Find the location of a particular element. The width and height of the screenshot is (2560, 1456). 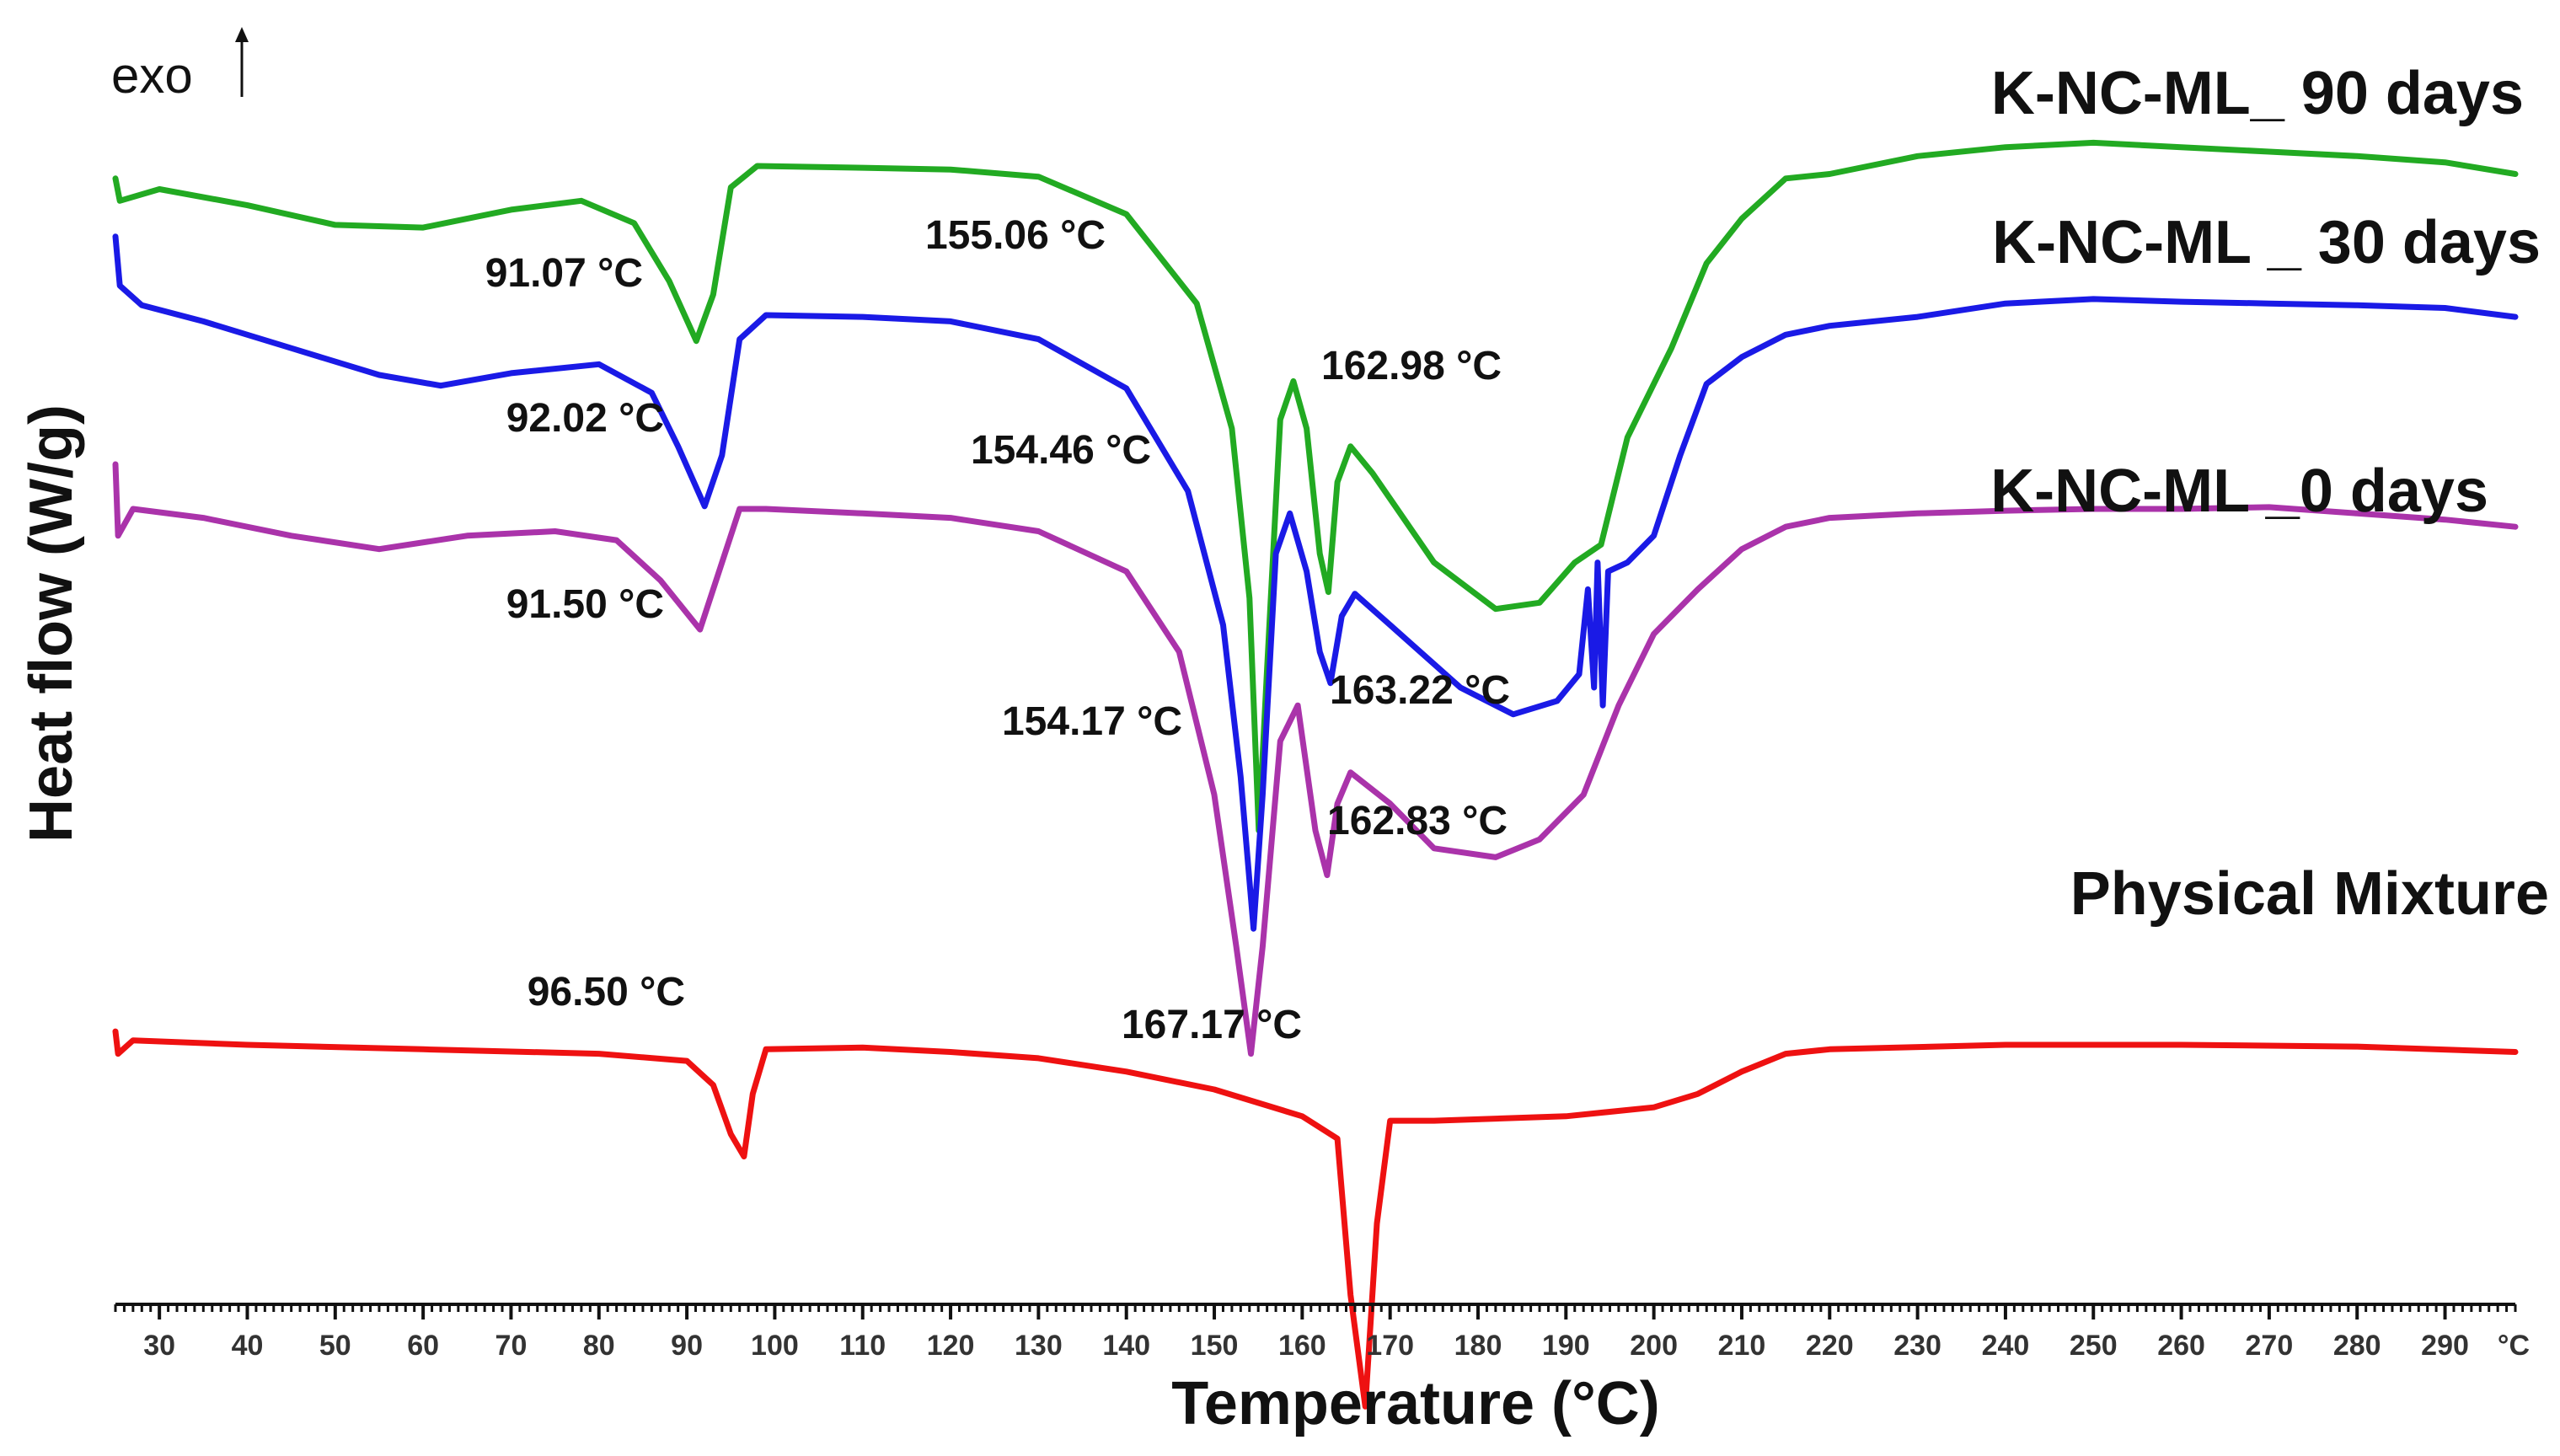

x-tick-label: 90 is located at coordinates (687, 1346).